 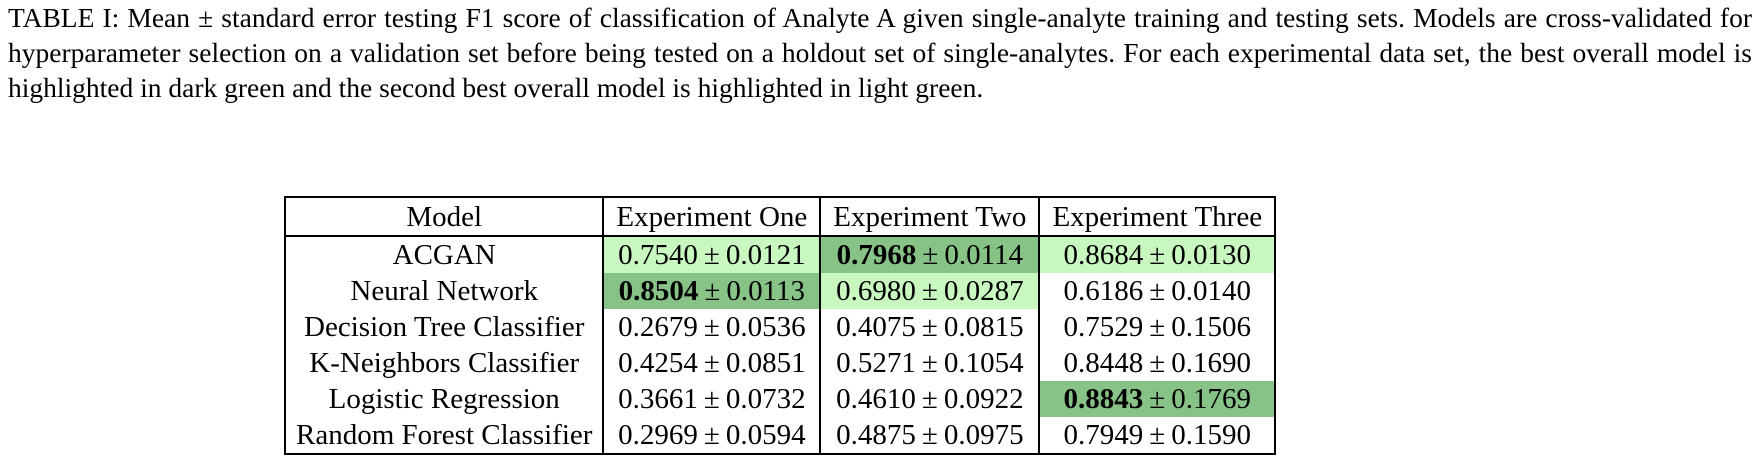 What do you see at coordinates (658, 399) in the screenshot?
I see `score-mean: 0.3661` at bounding box center [658, 399].